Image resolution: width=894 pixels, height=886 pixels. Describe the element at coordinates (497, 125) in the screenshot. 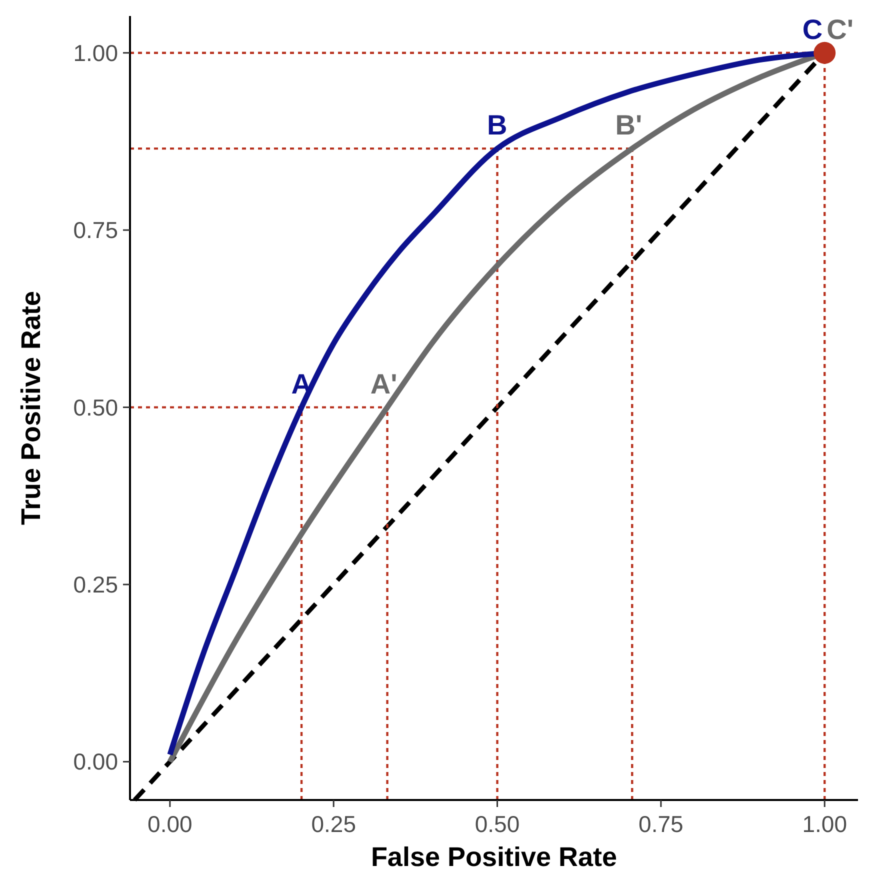

I see `data-label: B` at that location.